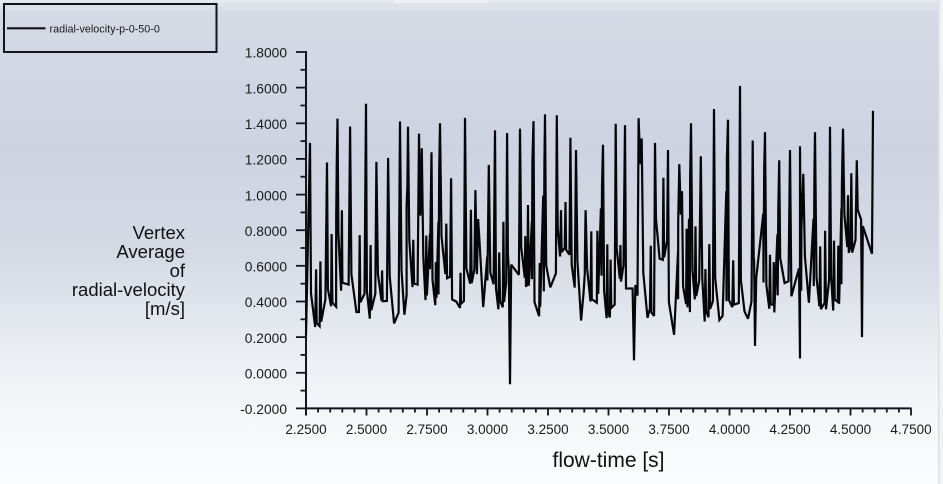 The image size is (943, 484). What do you see at coordinates (150, 251) in the screenshot?
I see `svg-text: Average` at bounding box center [150, 251].